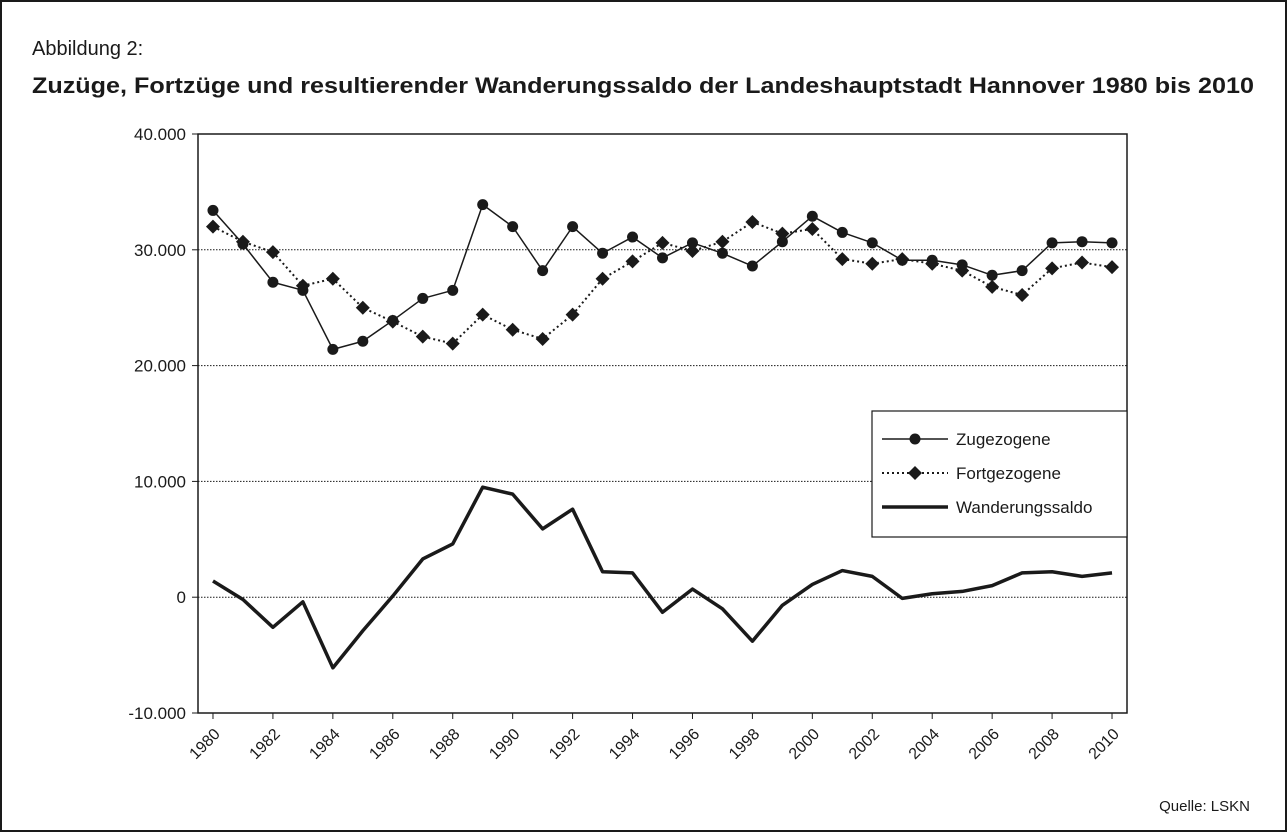 This screenshot has height=832, width=1287. Describe the element at coordinates (160, 366) in the screenshot. I see `y-tick-label: 20.000` at that location.